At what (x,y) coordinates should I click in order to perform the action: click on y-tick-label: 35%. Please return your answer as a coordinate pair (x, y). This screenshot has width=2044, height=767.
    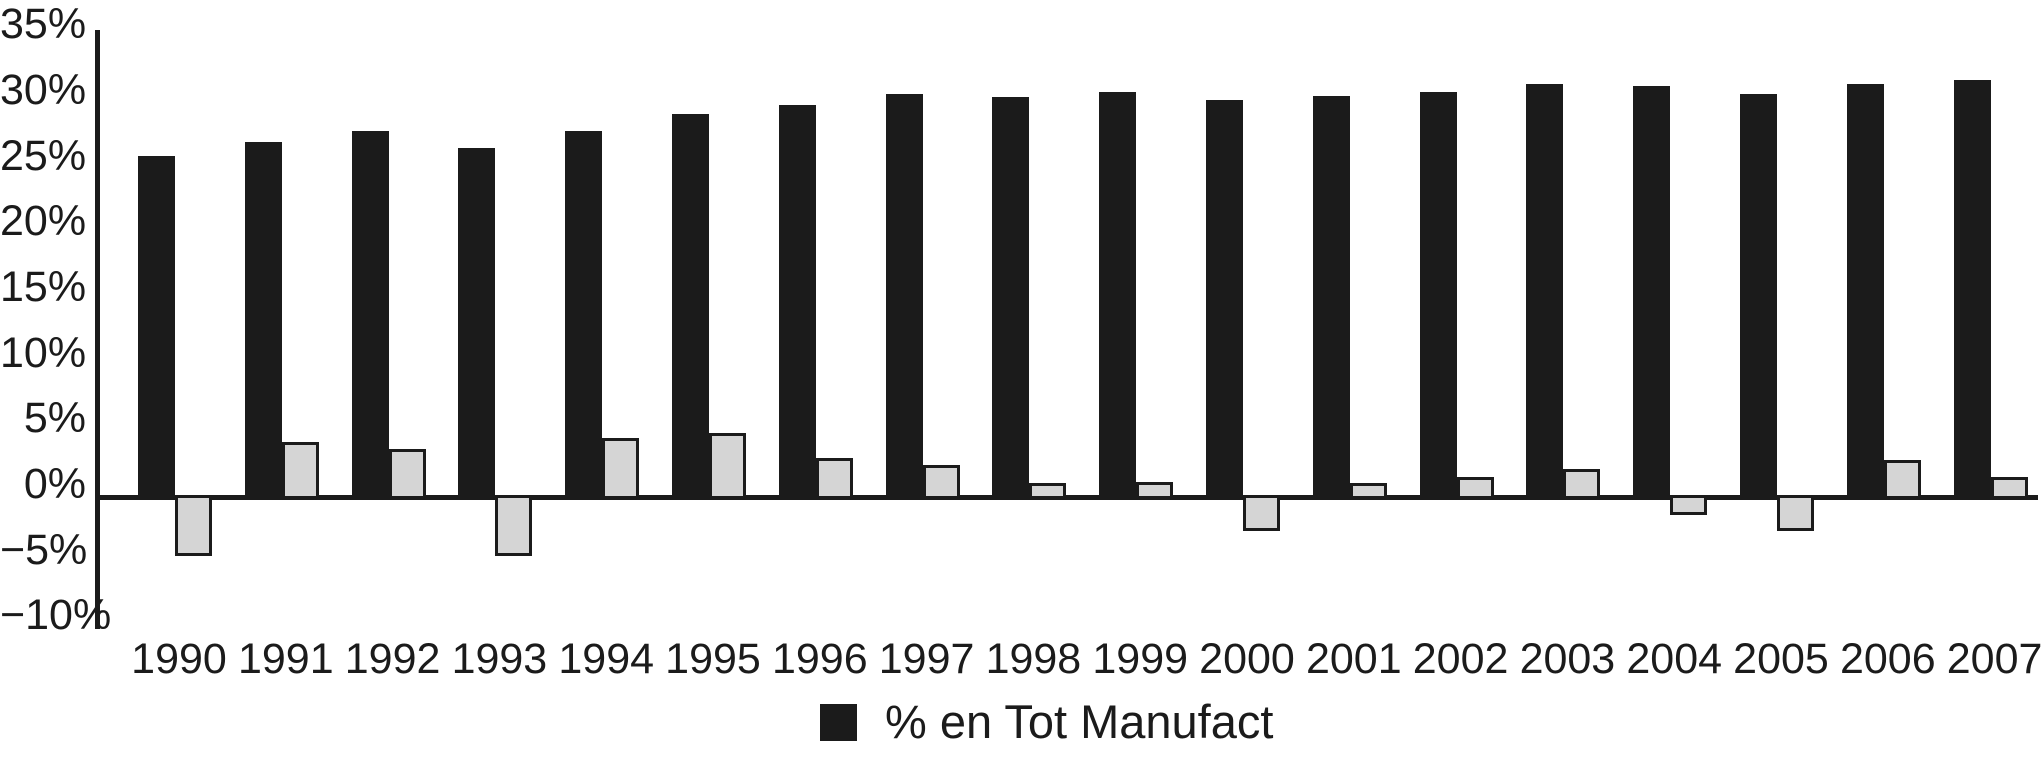
    Looking at the image, I should click on (43, 24).